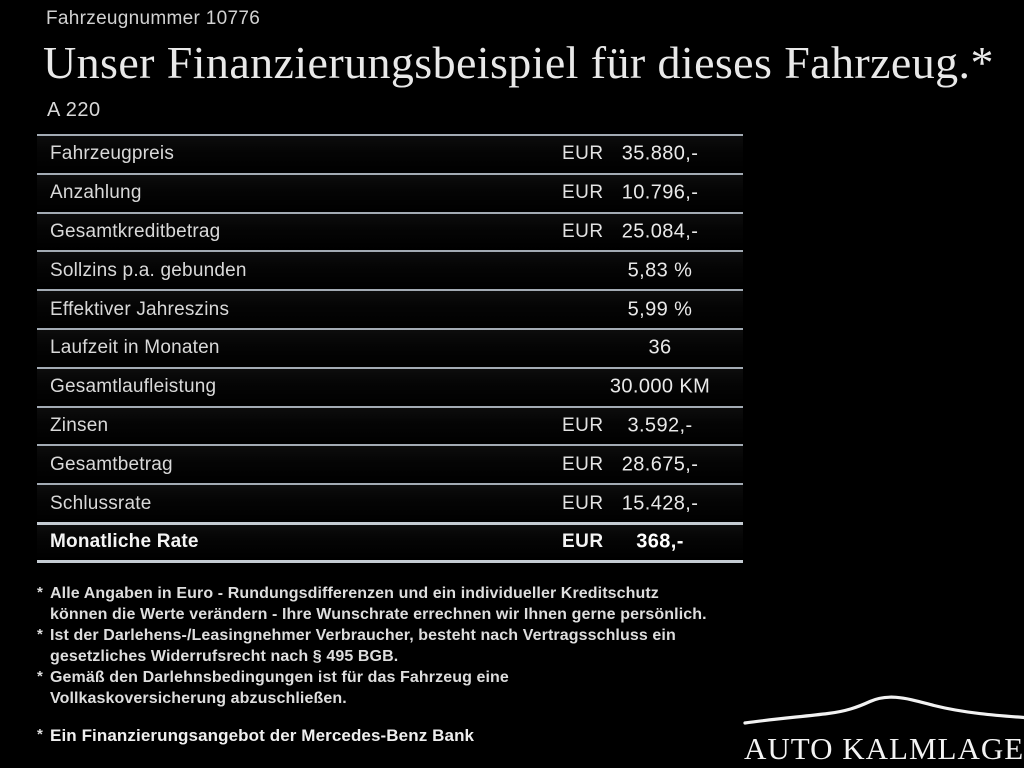  I want to click on row-value: 25.084,-, so click(660, 231).